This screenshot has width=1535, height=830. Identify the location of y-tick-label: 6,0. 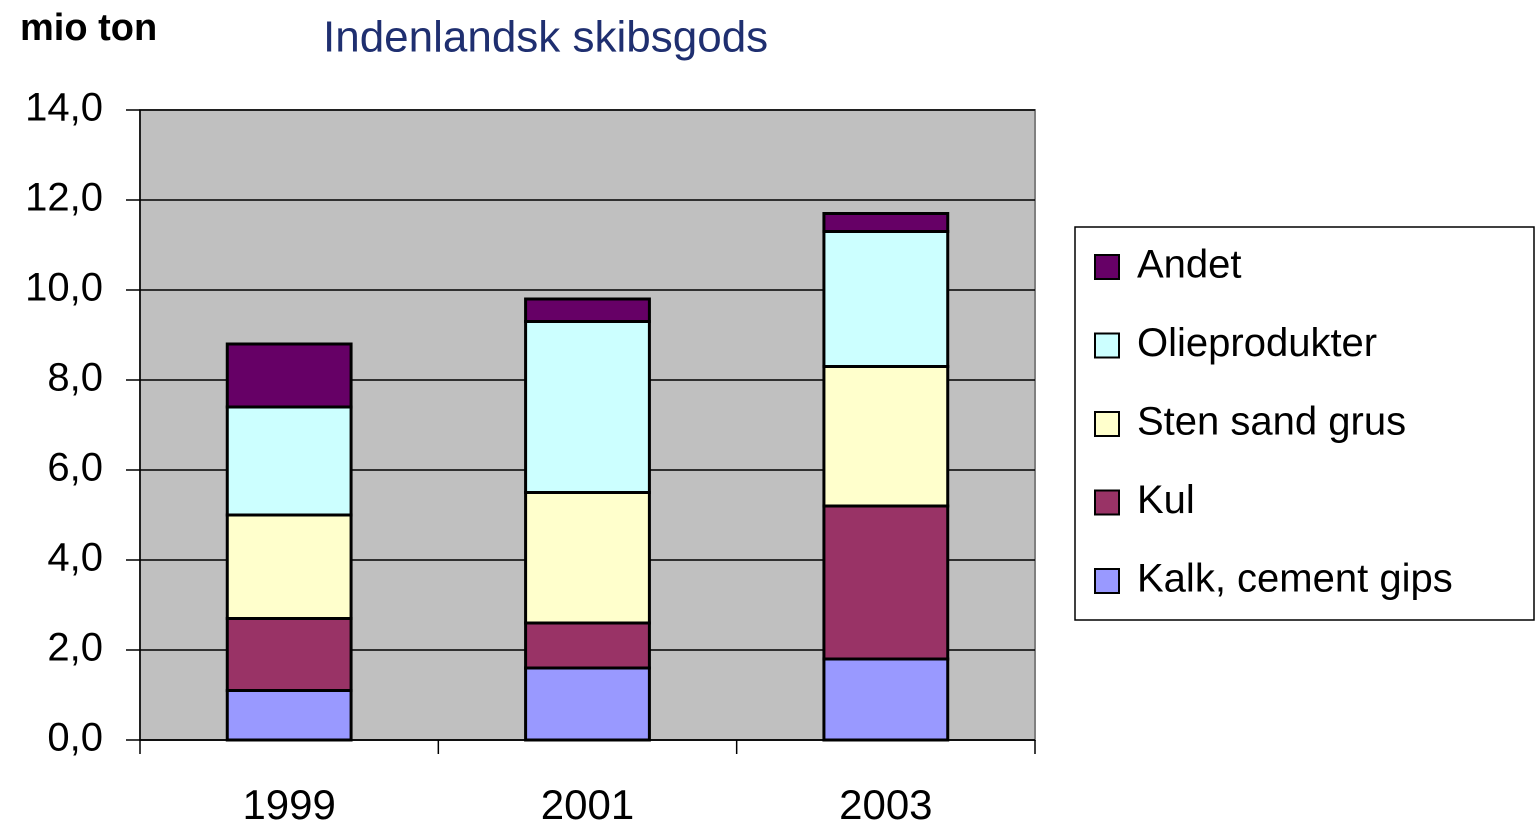
(75, 468).